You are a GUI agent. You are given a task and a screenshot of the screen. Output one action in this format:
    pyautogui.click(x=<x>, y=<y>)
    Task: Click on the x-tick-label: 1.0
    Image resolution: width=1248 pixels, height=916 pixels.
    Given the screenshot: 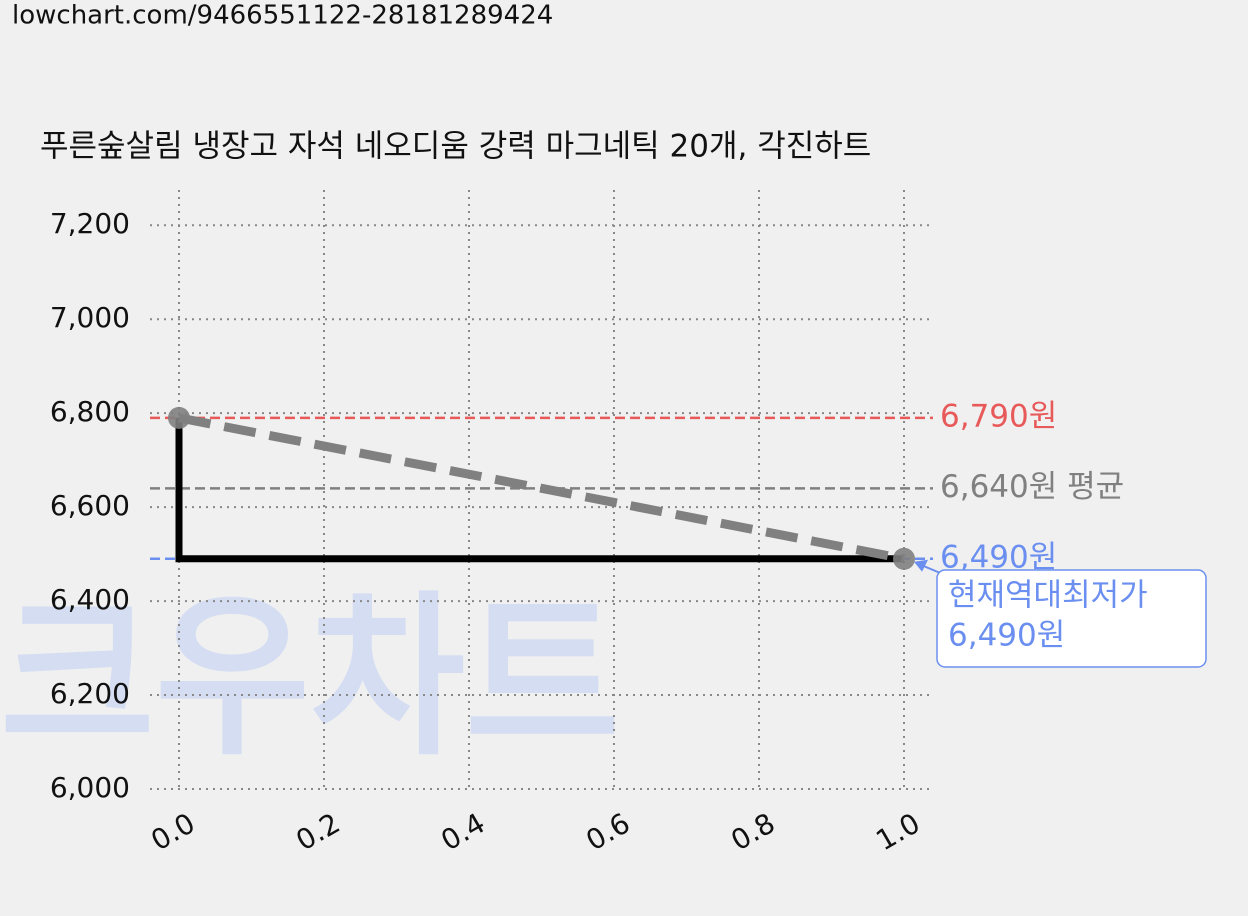 What is the action you would take?
    pyautogui.click(x=897, y=831)
    